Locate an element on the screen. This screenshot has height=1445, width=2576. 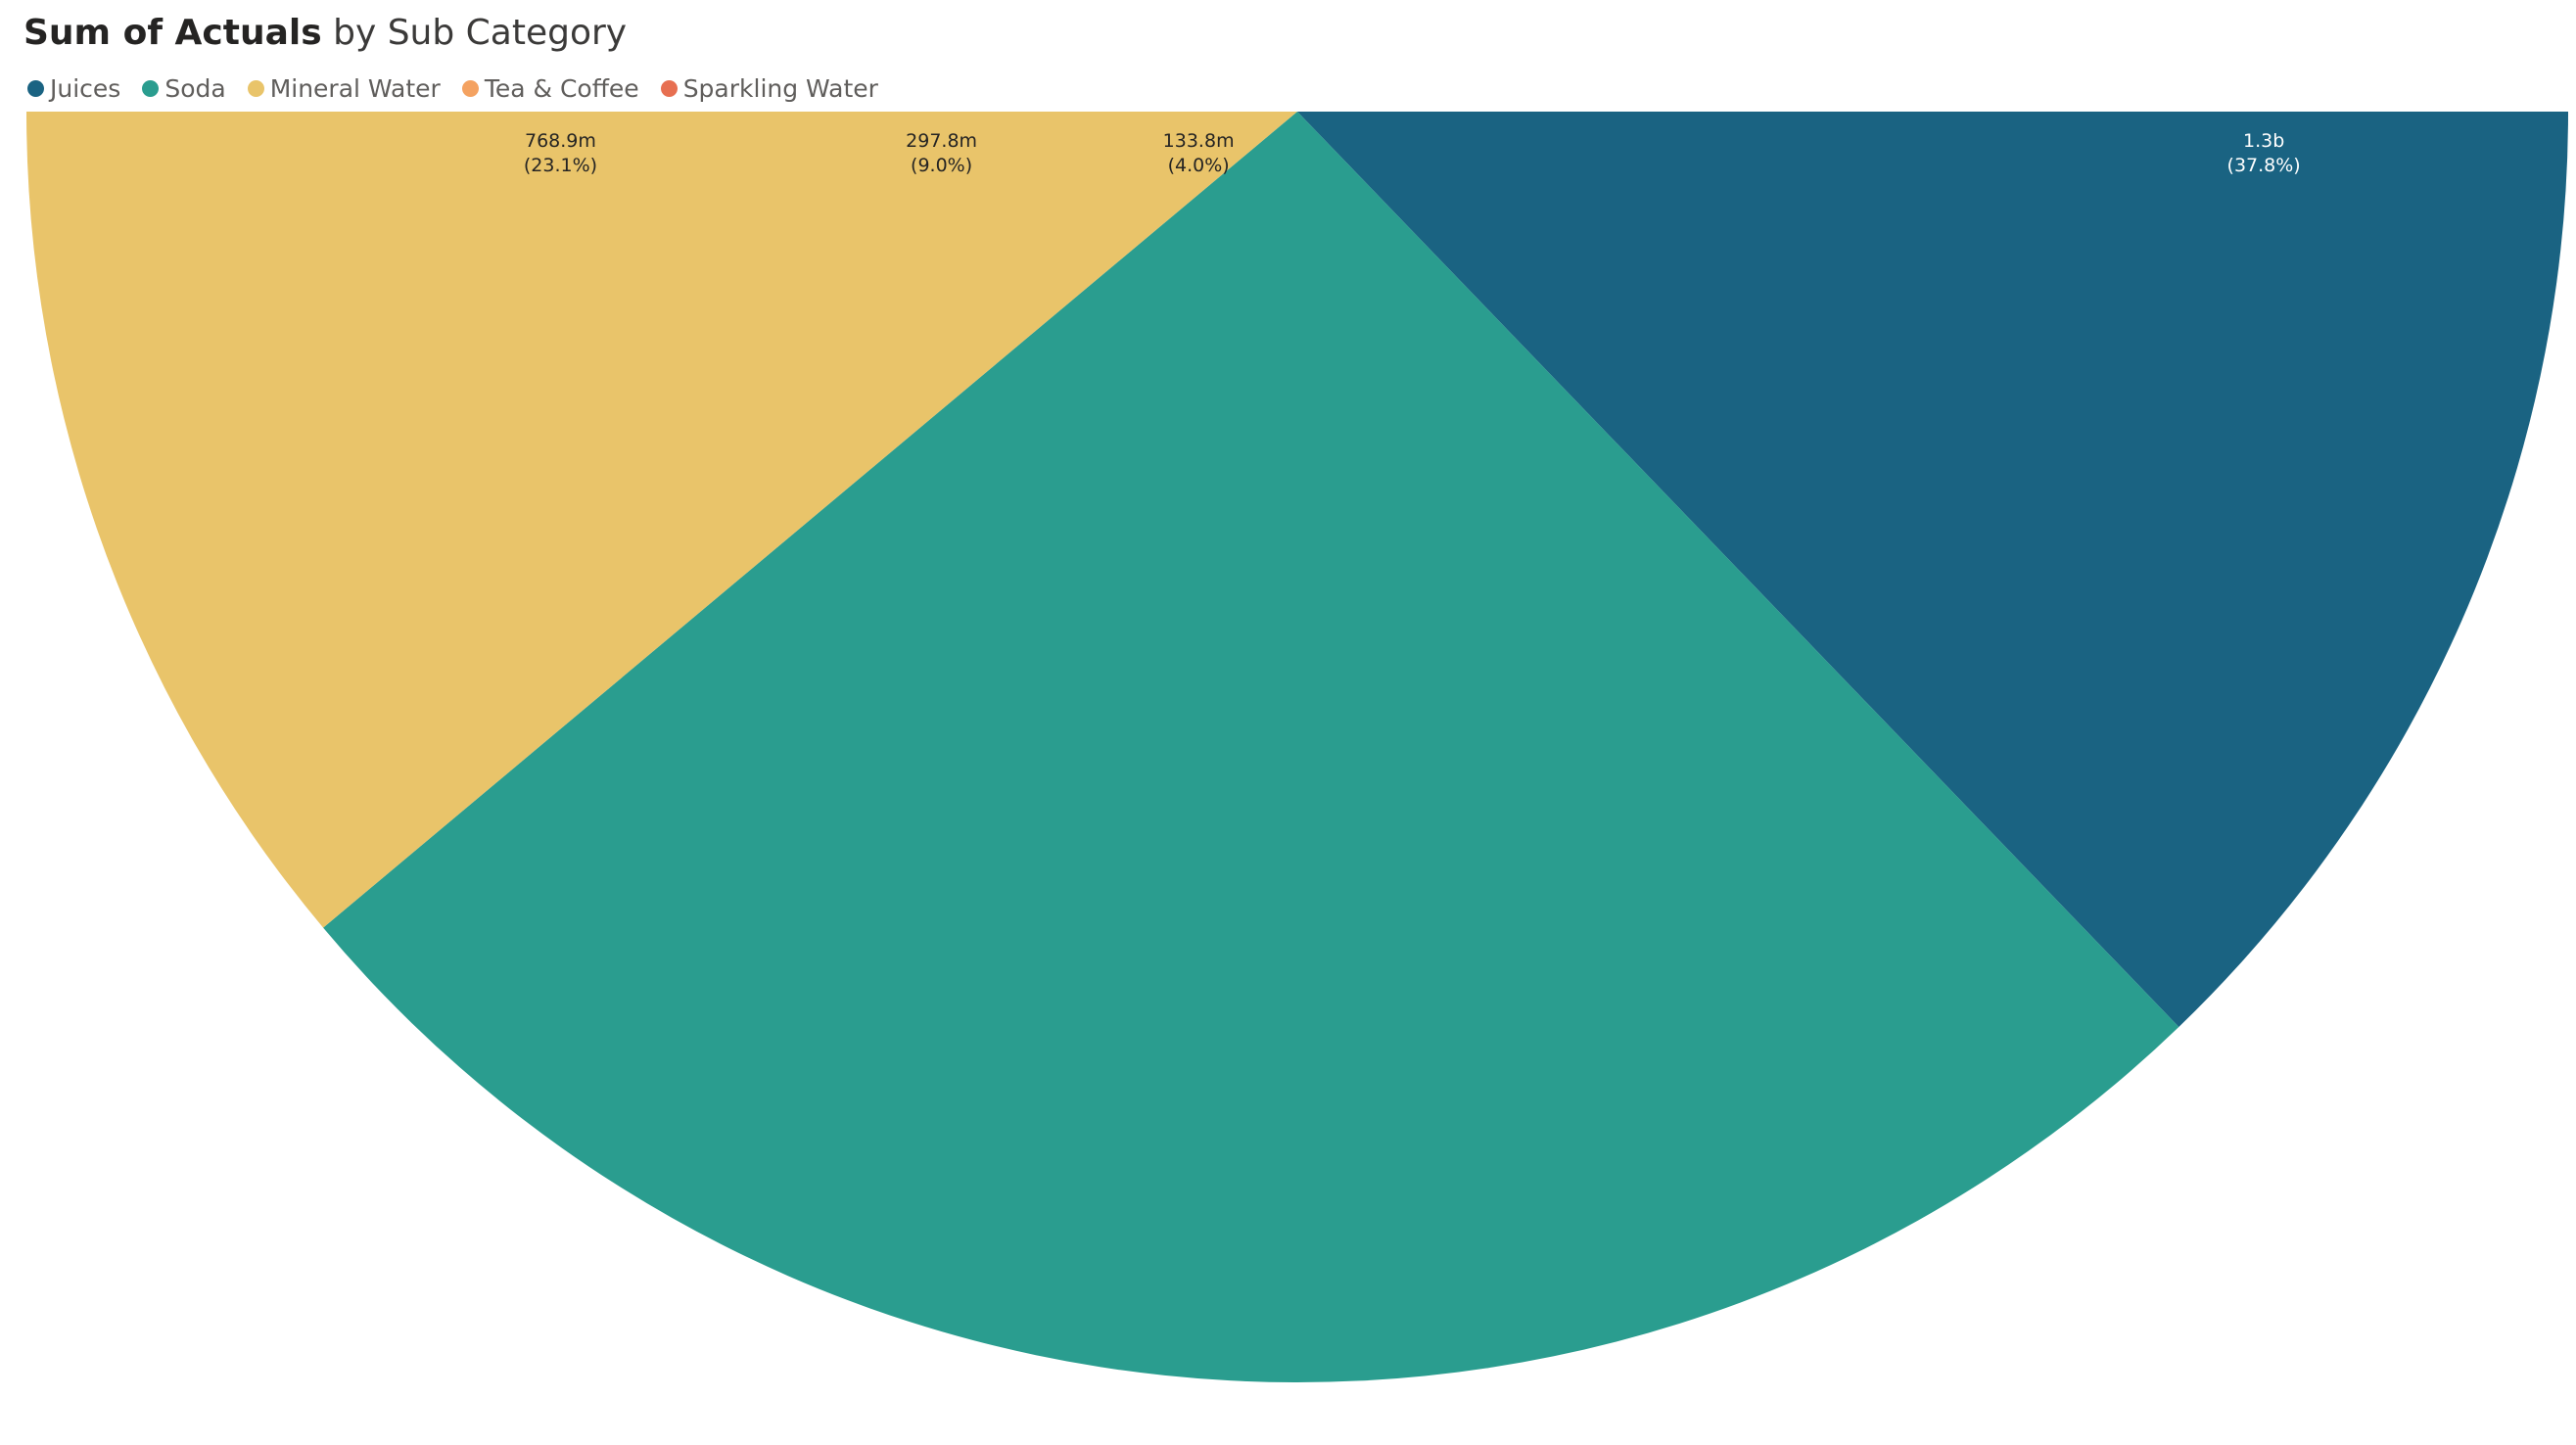
data-label-percent-tea-coffee: (9.0%) is located at coordinates (941, 165).